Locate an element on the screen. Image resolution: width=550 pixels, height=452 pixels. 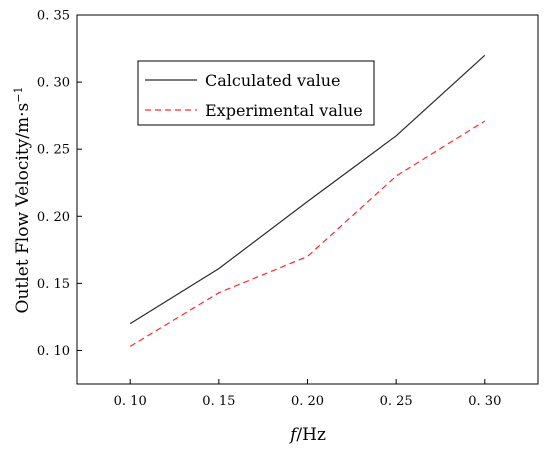
x-tick-label: 0. 30 is located at coordinates (484, 401).